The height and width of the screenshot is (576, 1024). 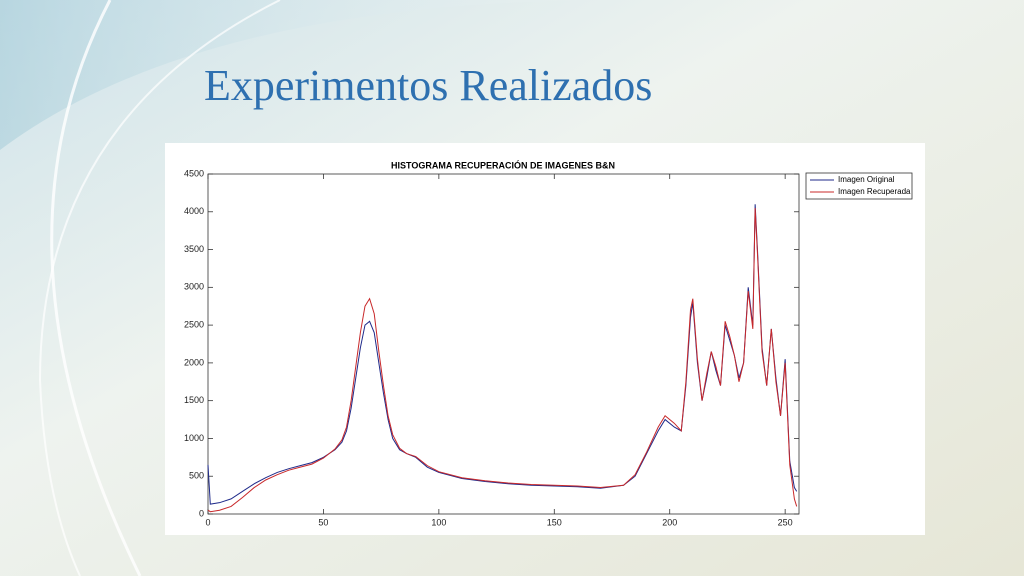 I want to click on x-tick-label: 100, so click(x=438, y=522).